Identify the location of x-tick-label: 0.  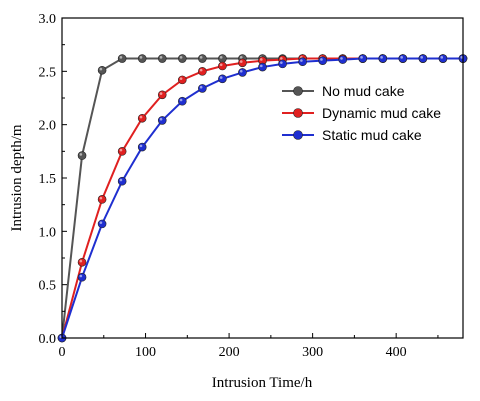
(62, 352).